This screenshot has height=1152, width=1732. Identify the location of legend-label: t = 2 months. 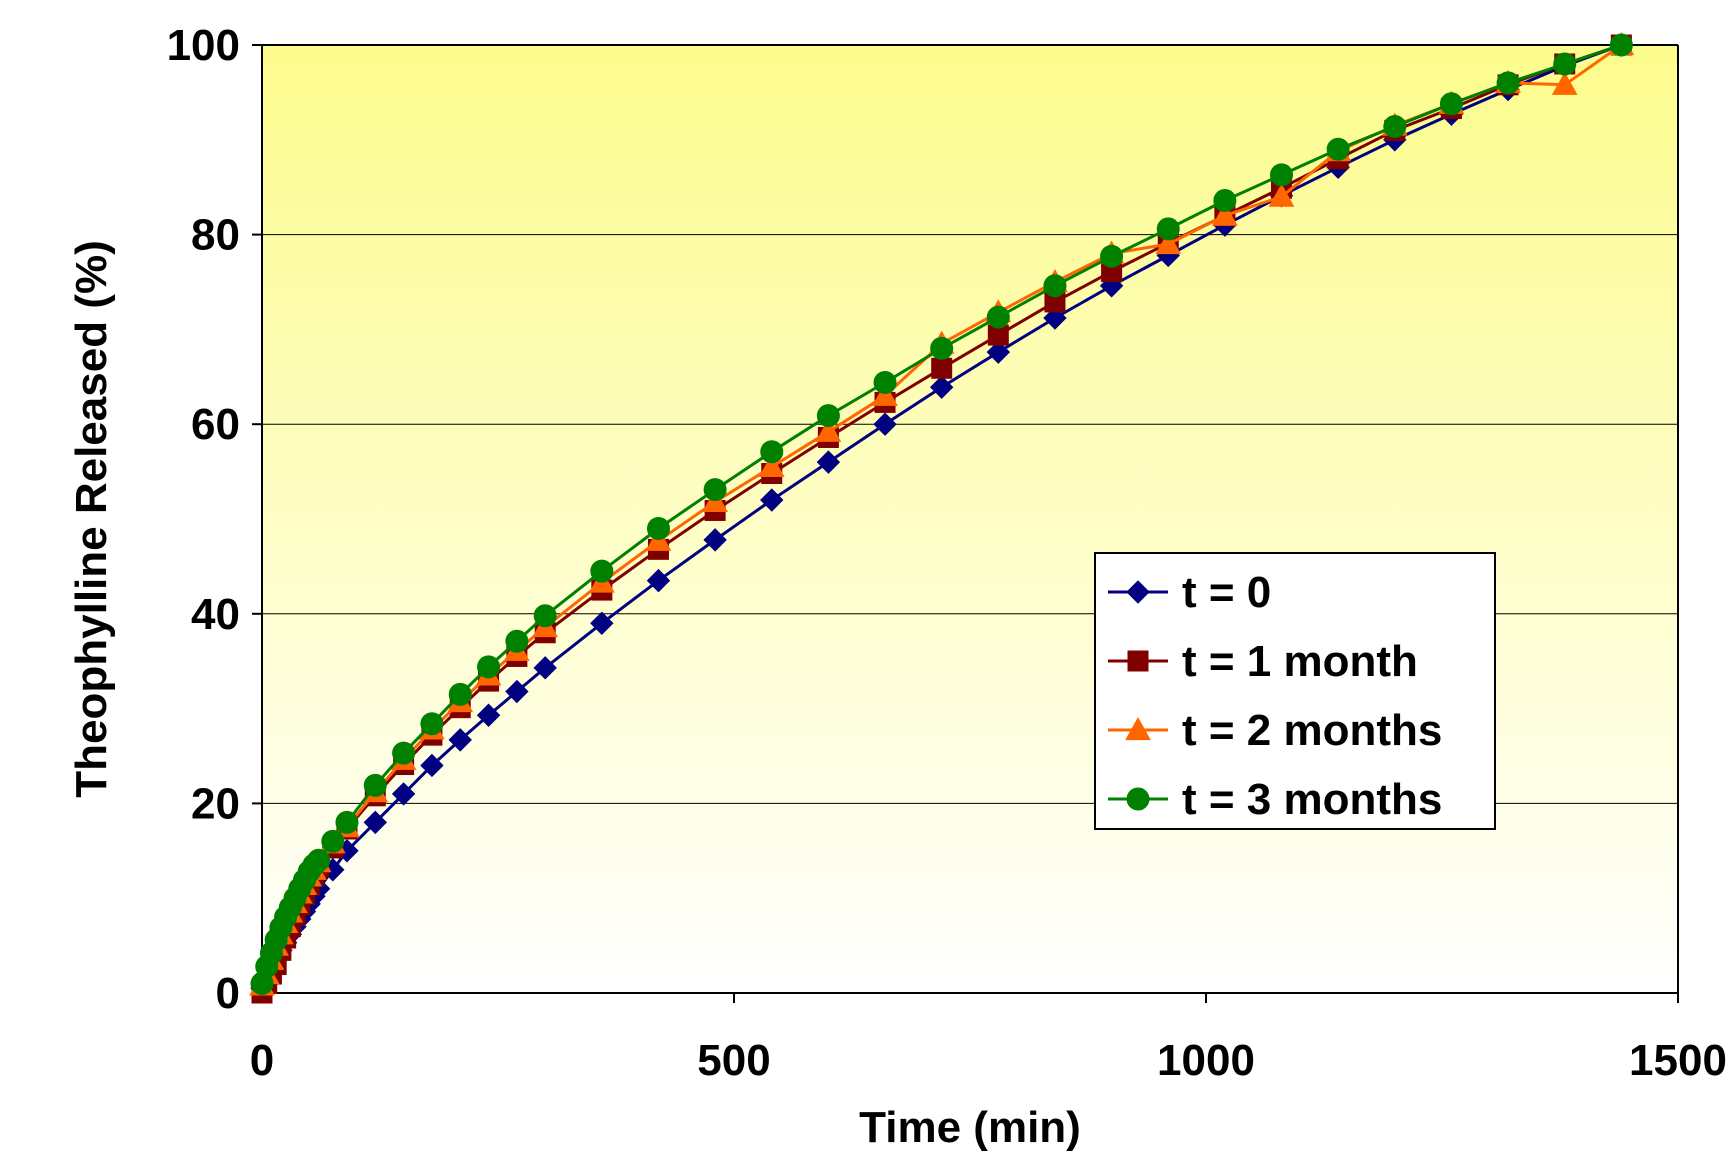
(1312, 730).